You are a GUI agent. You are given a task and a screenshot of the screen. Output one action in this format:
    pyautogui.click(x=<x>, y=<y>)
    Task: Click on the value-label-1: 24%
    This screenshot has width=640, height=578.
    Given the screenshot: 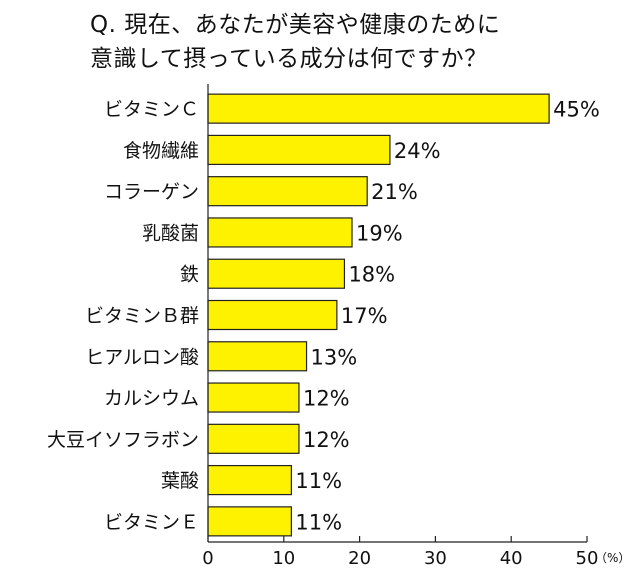 What is the action you would take?
    pyautogui.click(x=417, y=151)
    